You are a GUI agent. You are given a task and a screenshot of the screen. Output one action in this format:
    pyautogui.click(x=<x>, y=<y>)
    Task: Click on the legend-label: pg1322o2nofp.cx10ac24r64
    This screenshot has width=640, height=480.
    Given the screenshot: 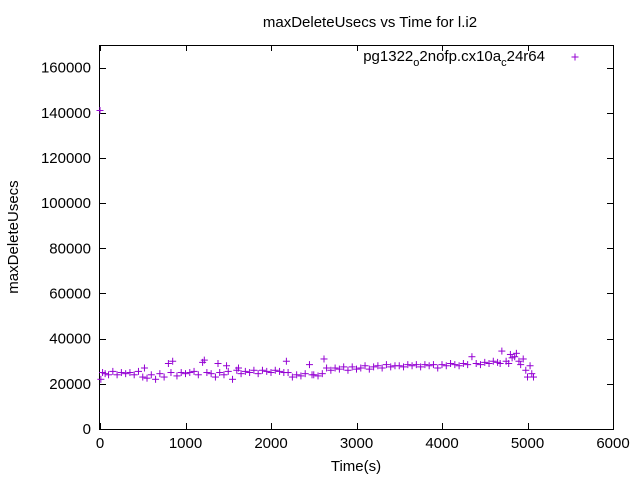 What is the action you would take?
    pyautogui.click(x=454, y=58)
    